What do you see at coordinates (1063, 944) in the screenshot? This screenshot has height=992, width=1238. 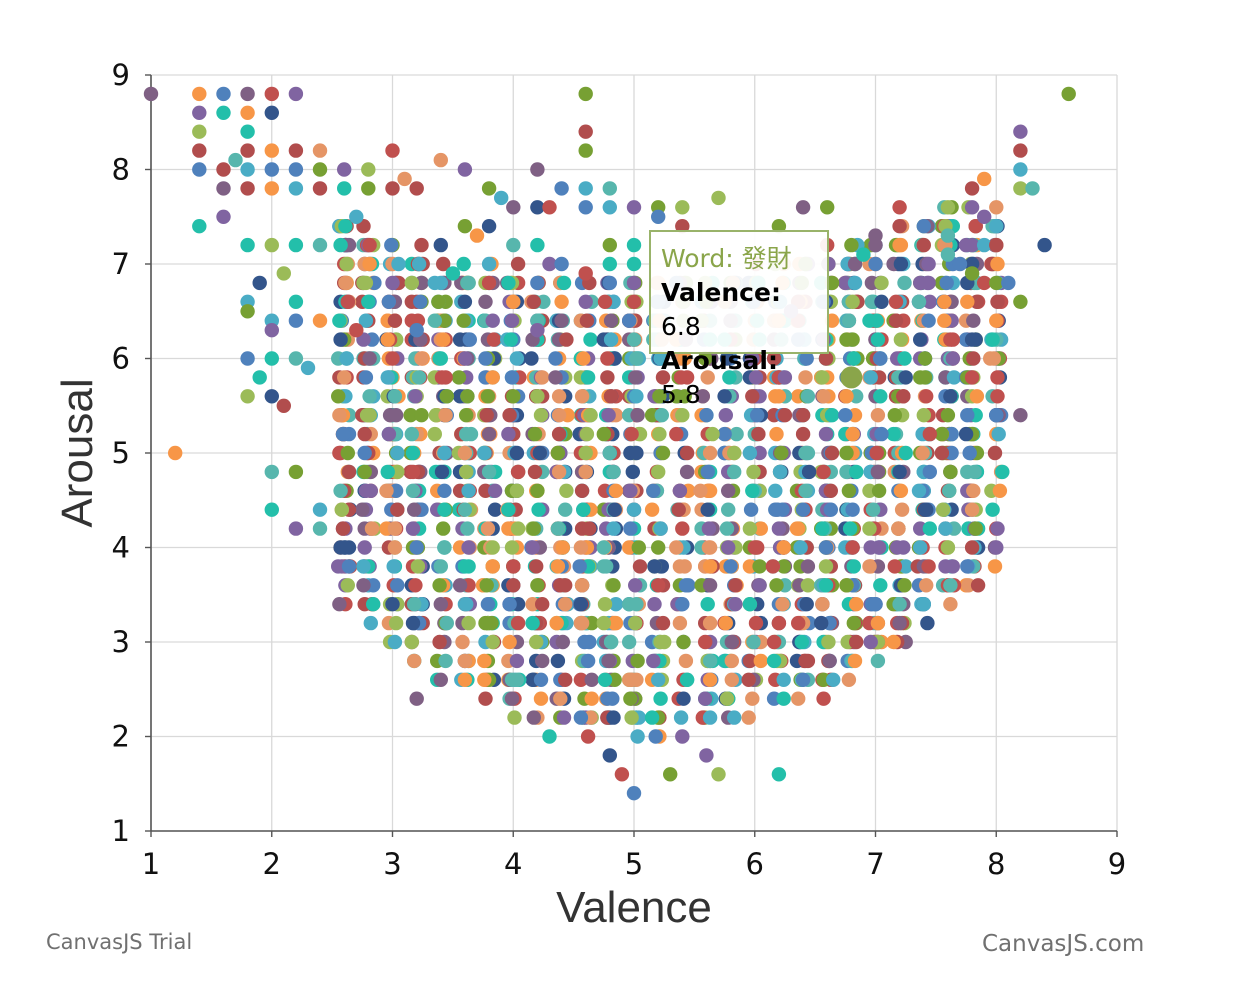 I see `canvasjs-link: CanvasJS.com` at bounding box center [1063, 944].